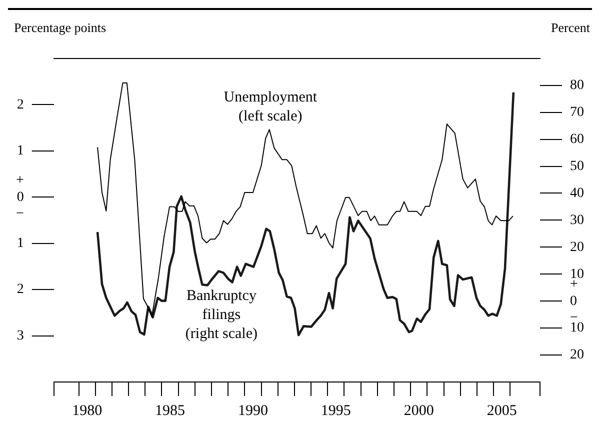  I want to click on x-tick-label: 1985, so click(170, 410).